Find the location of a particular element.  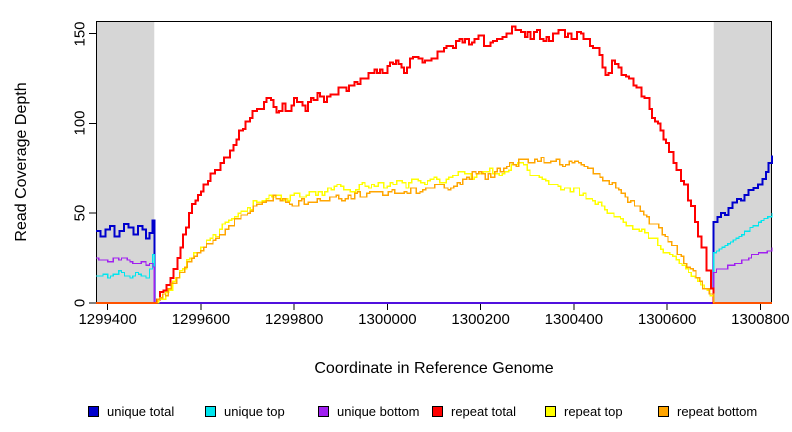

legend-item-unique-bottom: unique bottom is located at coordinates (368, 411).